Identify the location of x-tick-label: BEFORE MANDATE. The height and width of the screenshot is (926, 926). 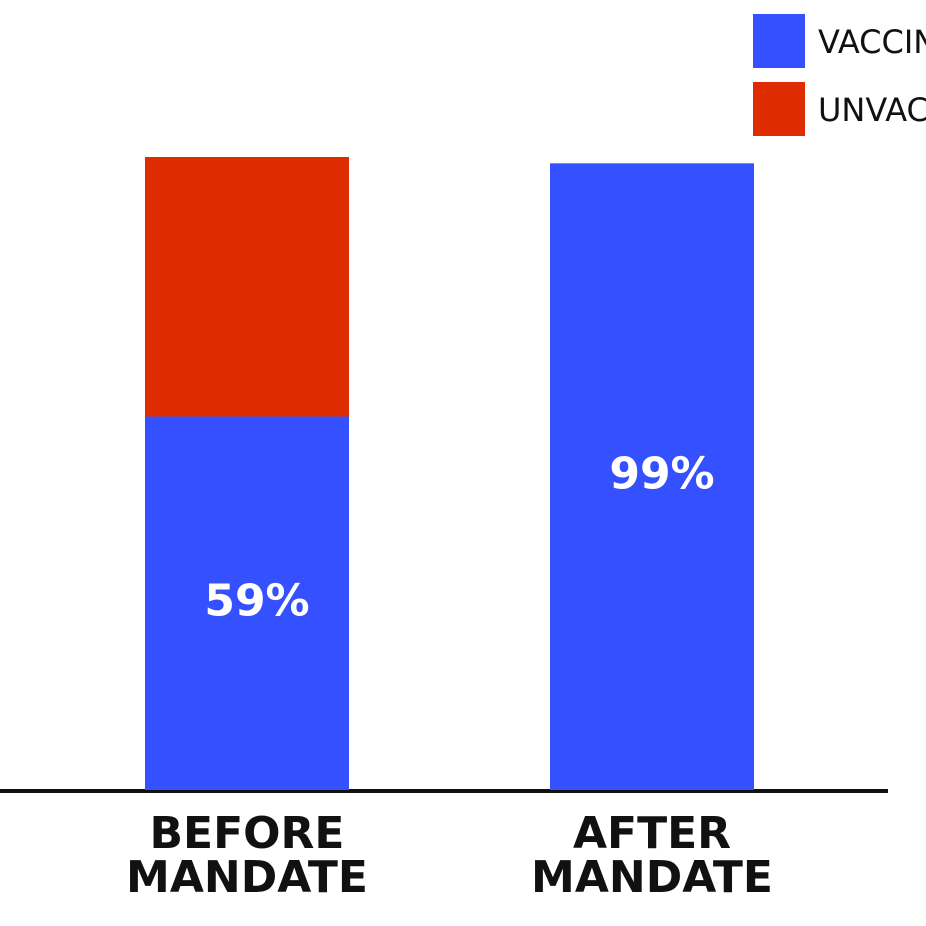
(247, 855).